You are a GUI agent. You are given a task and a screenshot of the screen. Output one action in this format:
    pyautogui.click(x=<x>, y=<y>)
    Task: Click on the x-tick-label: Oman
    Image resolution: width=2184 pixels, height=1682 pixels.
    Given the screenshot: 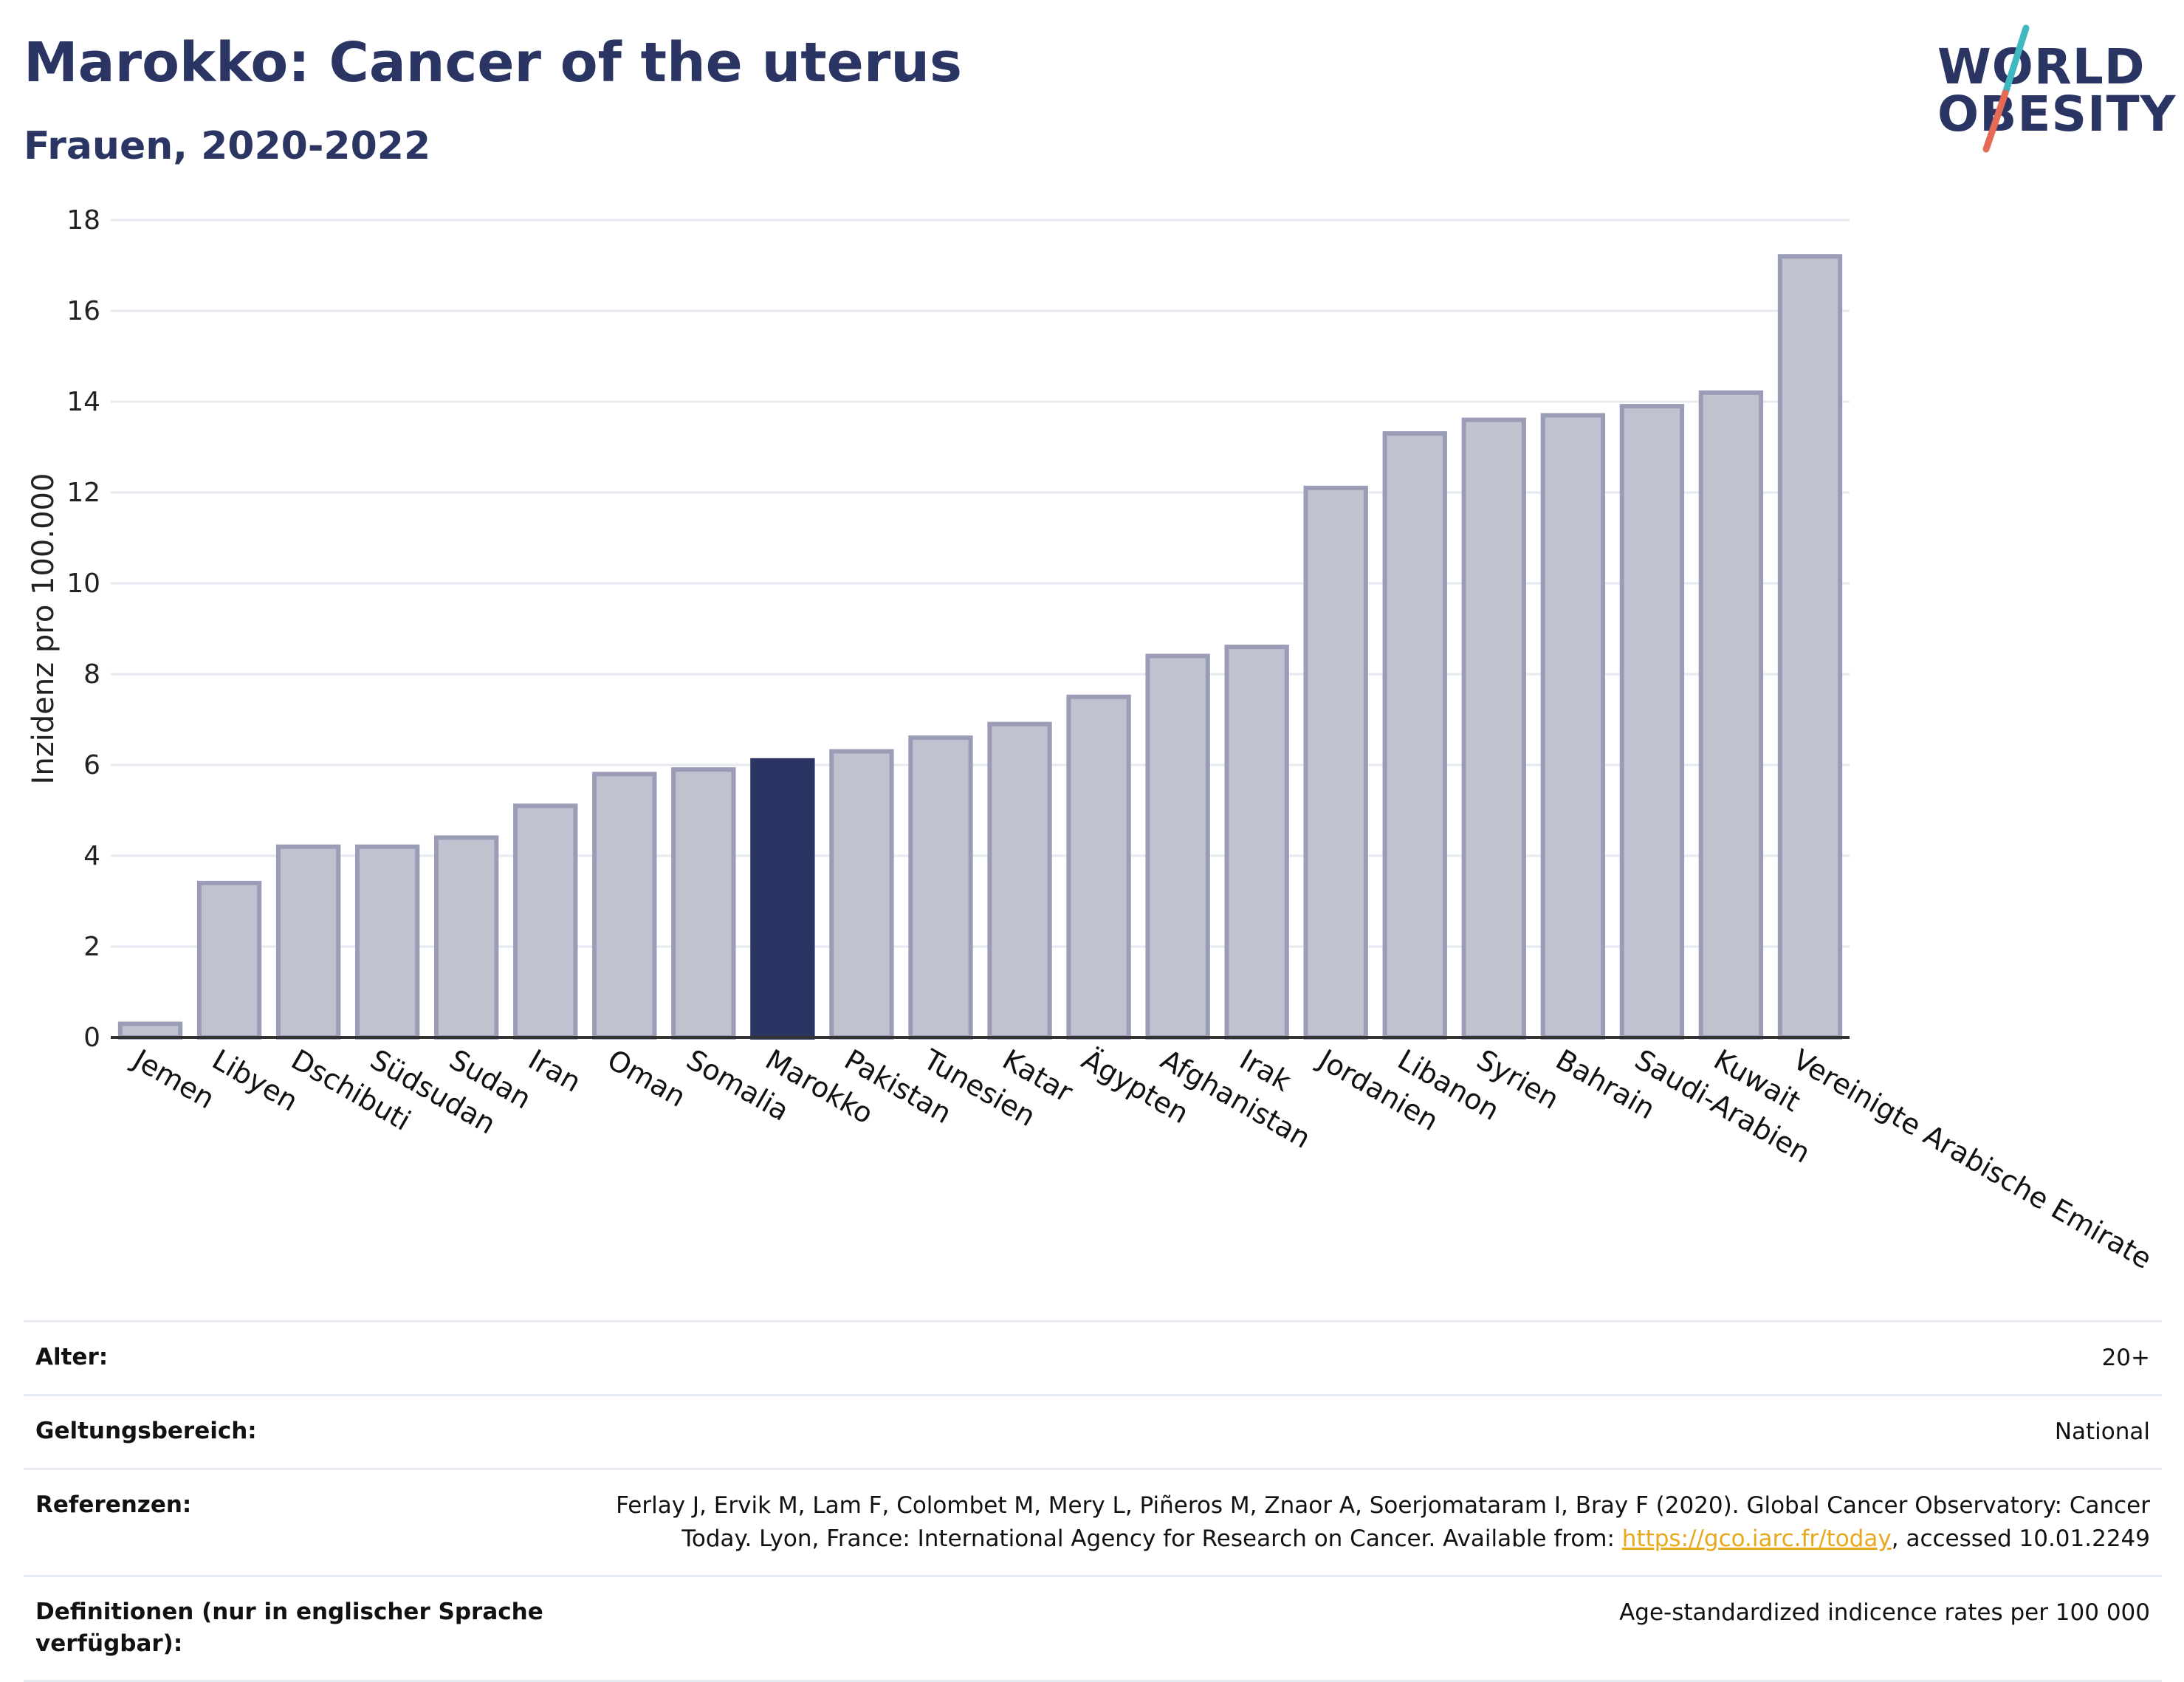 What is the action you would take?
    pyautogui.click(x=646, y=1078)
    